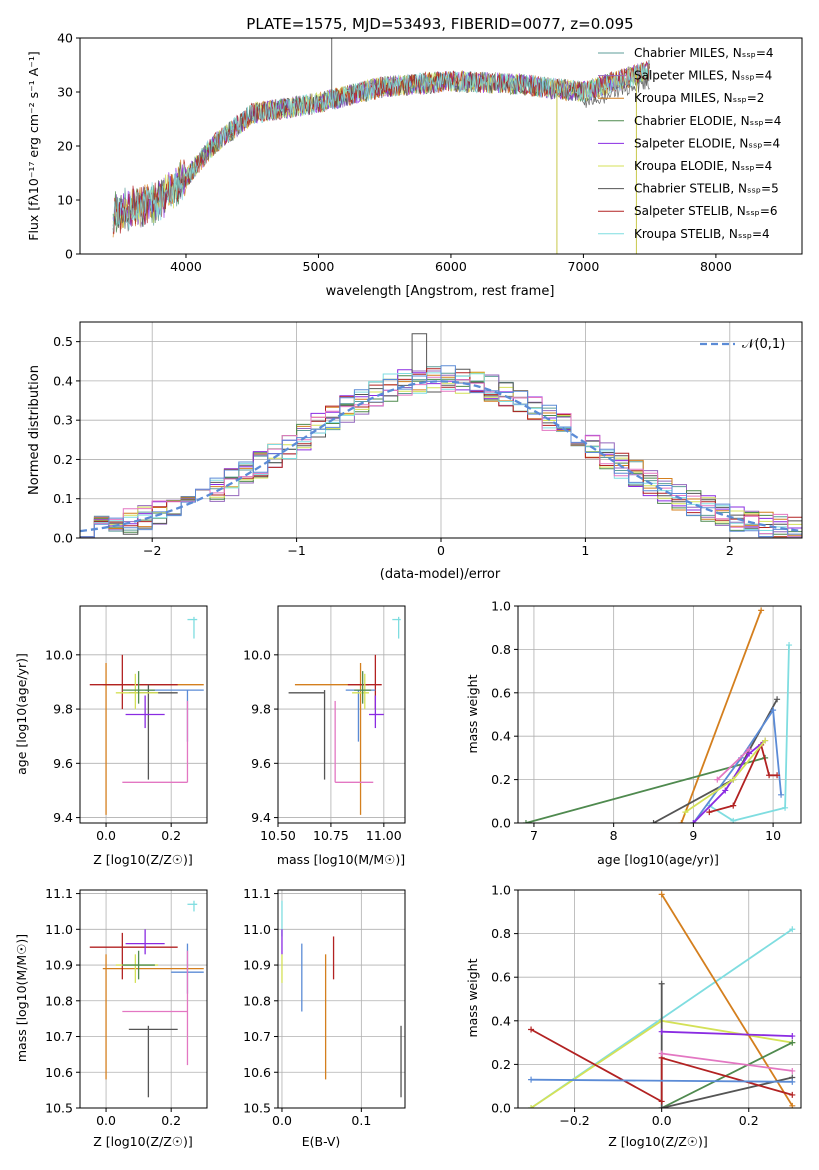 This screenshot has height=1170, width=819. Describe the element at coordinates (501, 606) in the screenshot. I see `weight-vs-age-ytick-label: 1.0` at that location.